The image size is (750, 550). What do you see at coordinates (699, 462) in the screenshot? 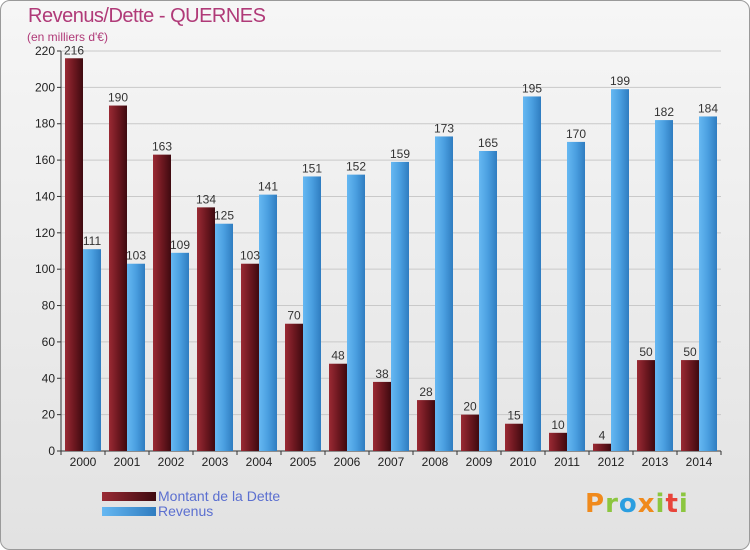
I see `x-tick-label: 2014` at bounding box center [699, 462].